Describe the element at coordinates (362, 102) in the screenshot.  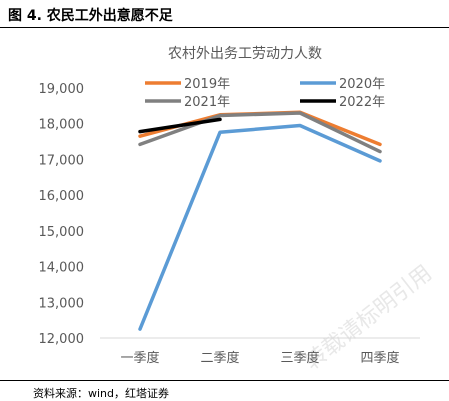
I see `legend-label: 2022年` at that location.